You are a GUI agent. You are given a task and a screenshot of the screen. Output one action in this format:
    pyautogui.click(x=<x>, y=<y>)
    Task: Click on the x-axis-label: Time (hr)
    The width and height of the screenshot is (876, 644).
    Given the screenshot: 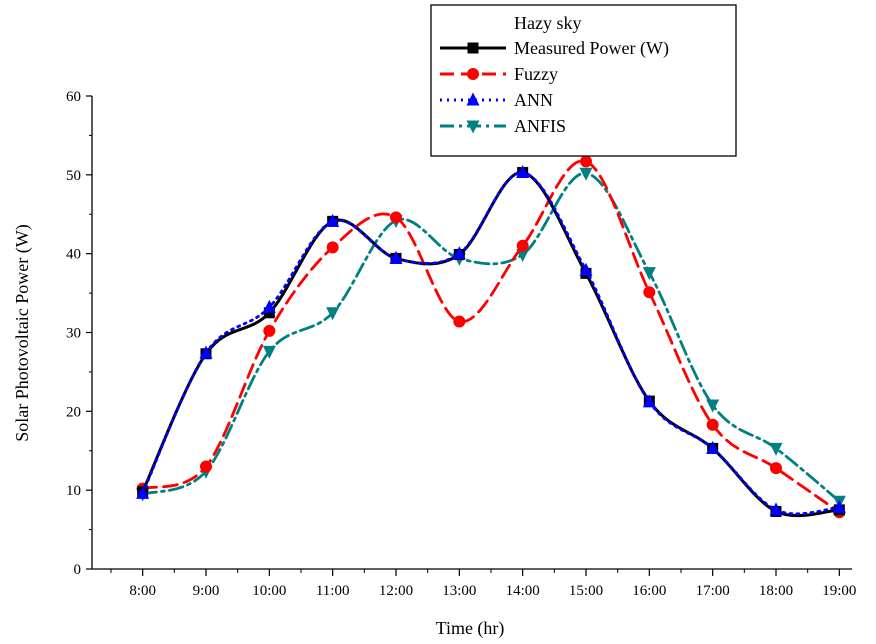 What is the action you would take?
    pyautogui.click(x=470, y=628)
    